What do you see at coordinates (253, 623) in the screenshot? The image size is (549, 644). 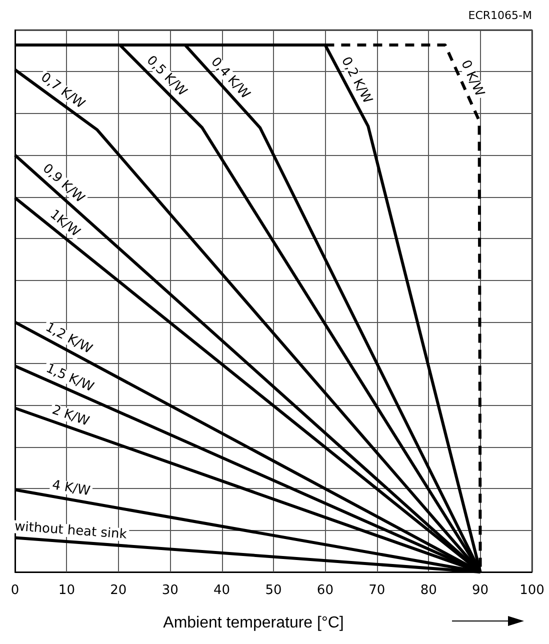 I see `x-axis-title: Ambient temperature [°C]` at bounding box center [253, 623].